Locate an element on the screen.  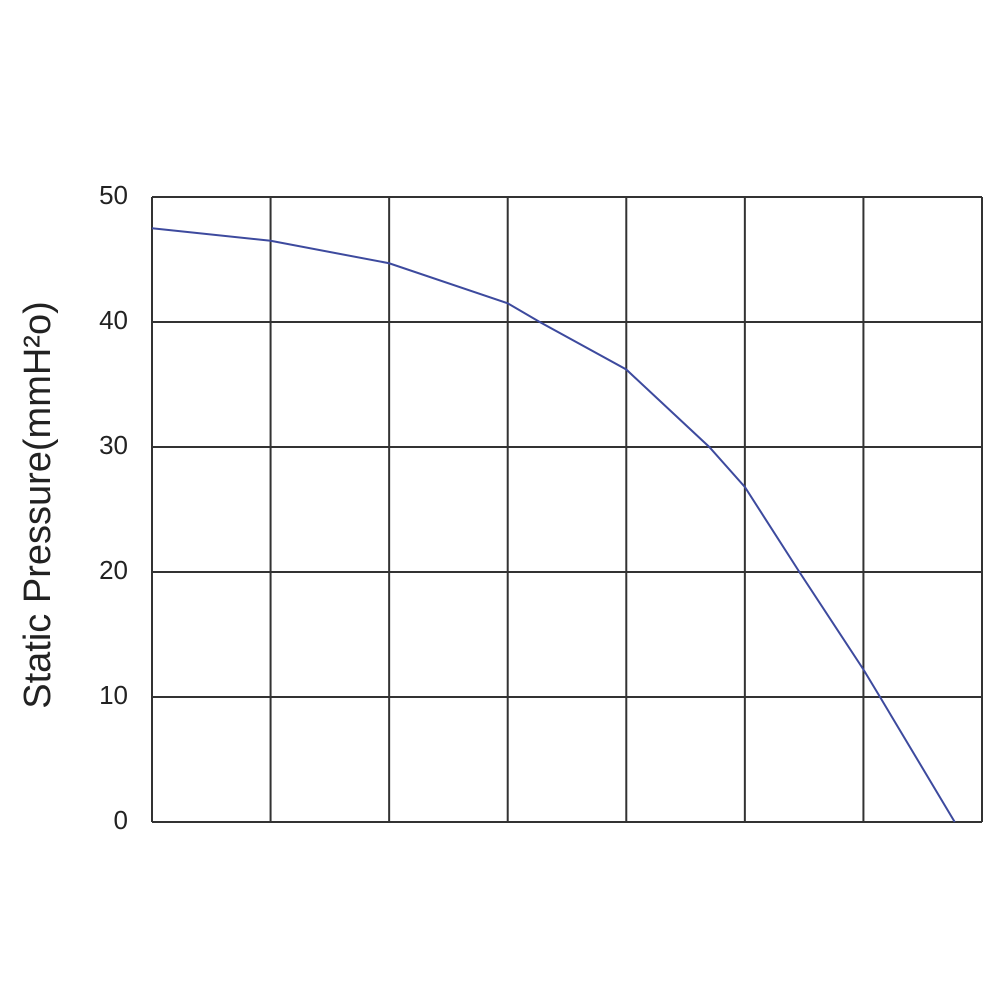
y-tick-label: 50 is located at coordinates (113, 195).